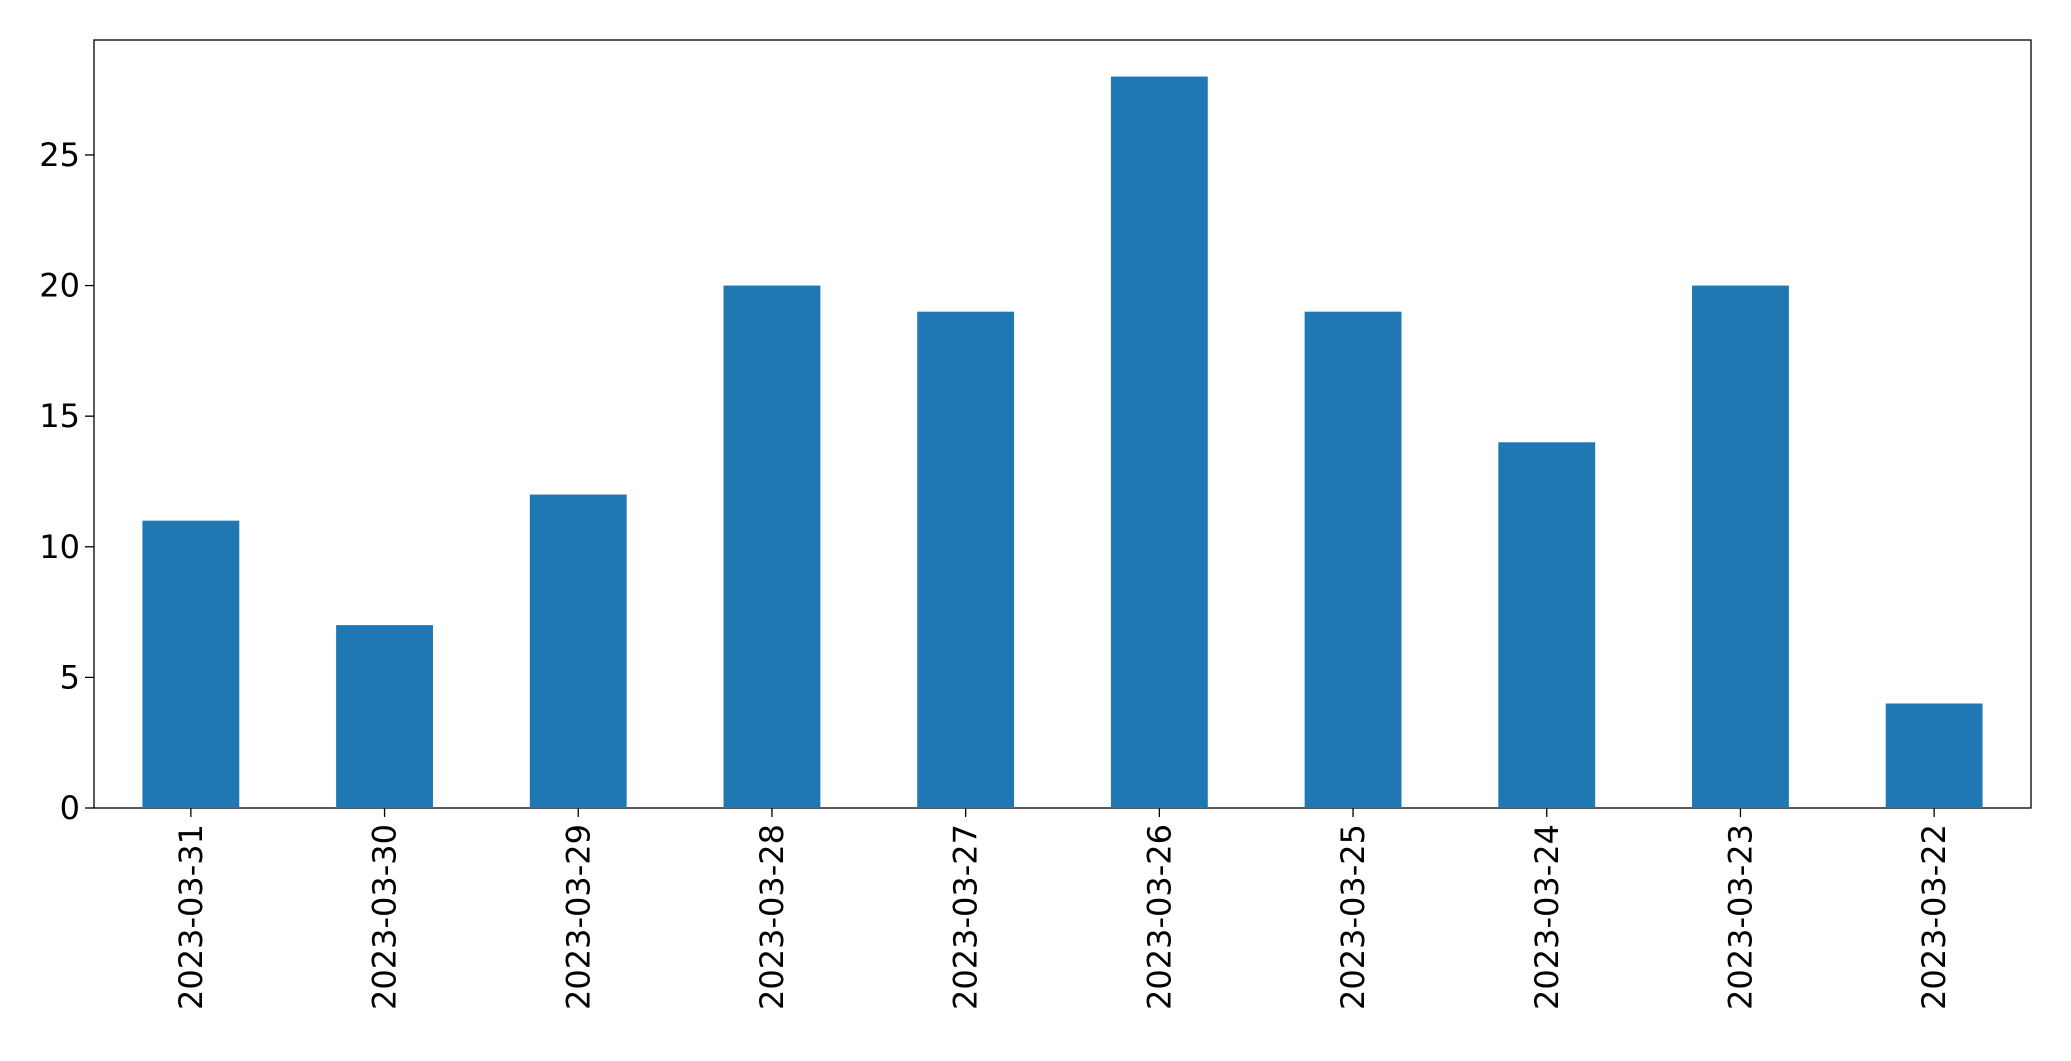 The height and width of the screenshot is (1061, 2071). I want to click on y-tick-label: 0, so click(70, 808).